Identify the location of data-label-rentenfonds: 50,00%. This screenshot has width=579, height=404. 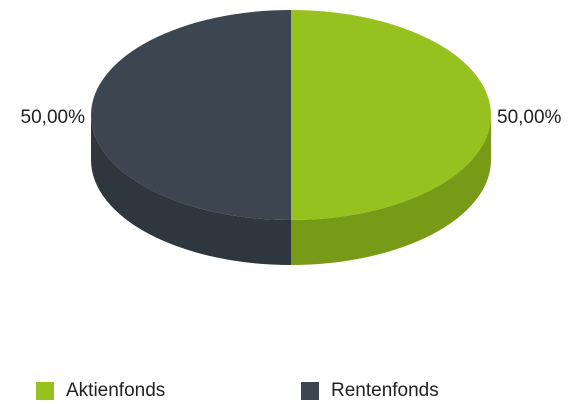
(53, 117).